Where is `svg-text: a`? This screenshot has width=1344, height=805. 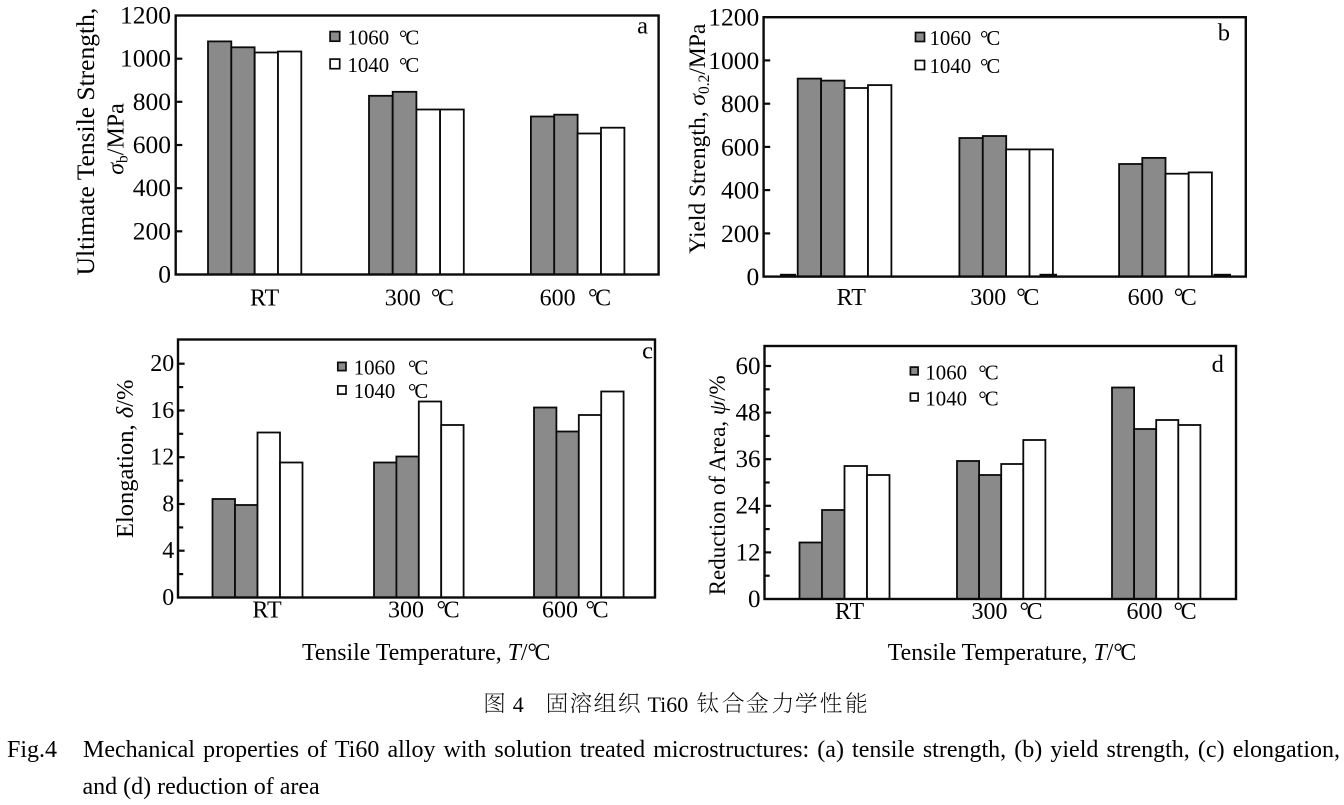
svg-text: a is located at coordinates (642, 26).